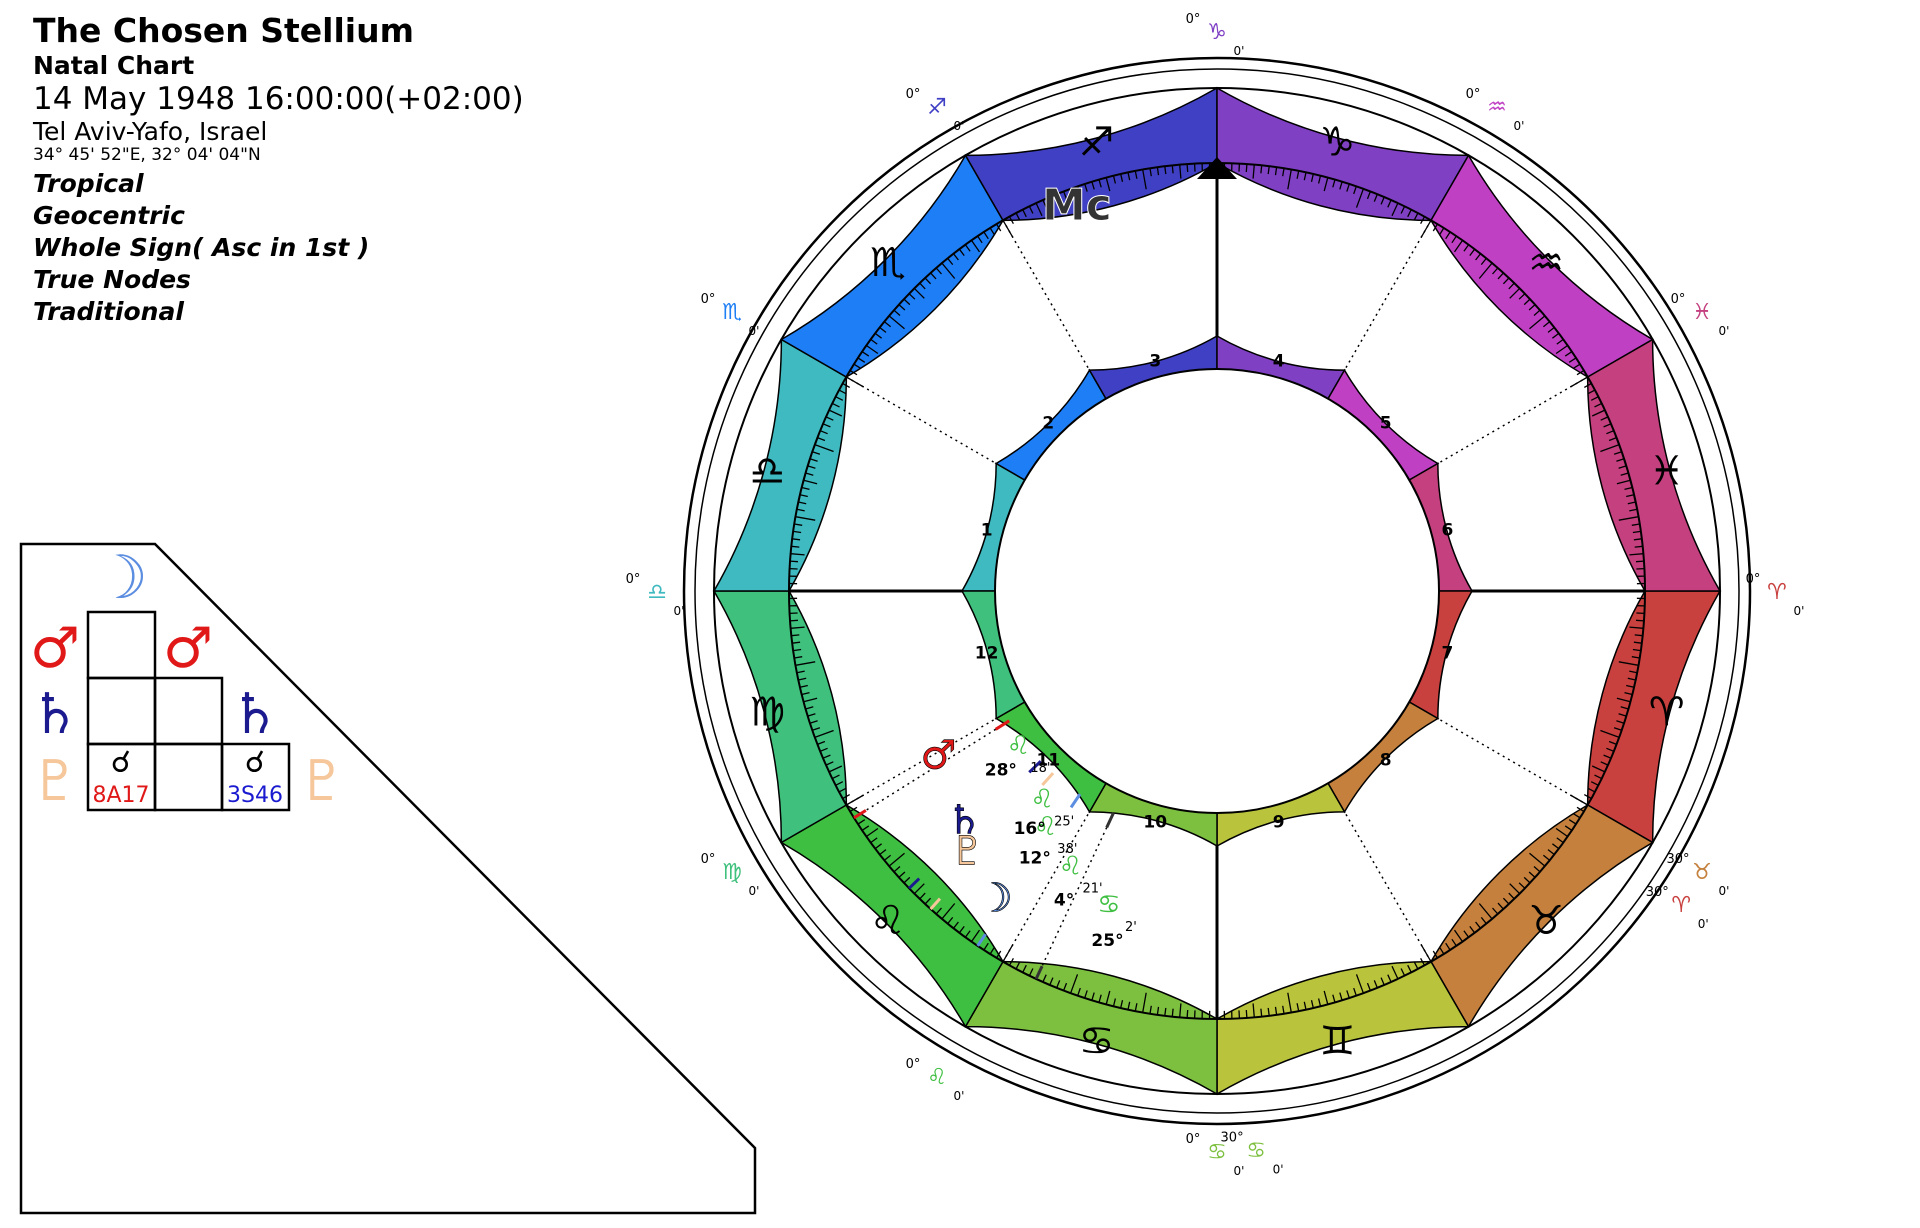 This screenshot has height=1228, width=1920. What do you see at coordinates (1064, 900) in the screenshot?
I see `planet-degree: 4°` at bounding box center [1064, 900].